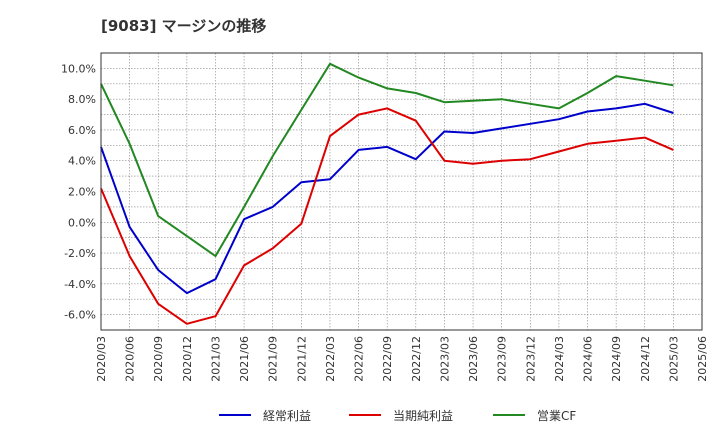  What do you see at coordinates (82, 161) in the screenshot?
I see `y-tick-label: 4.0%` at bounding box center [82, 161].